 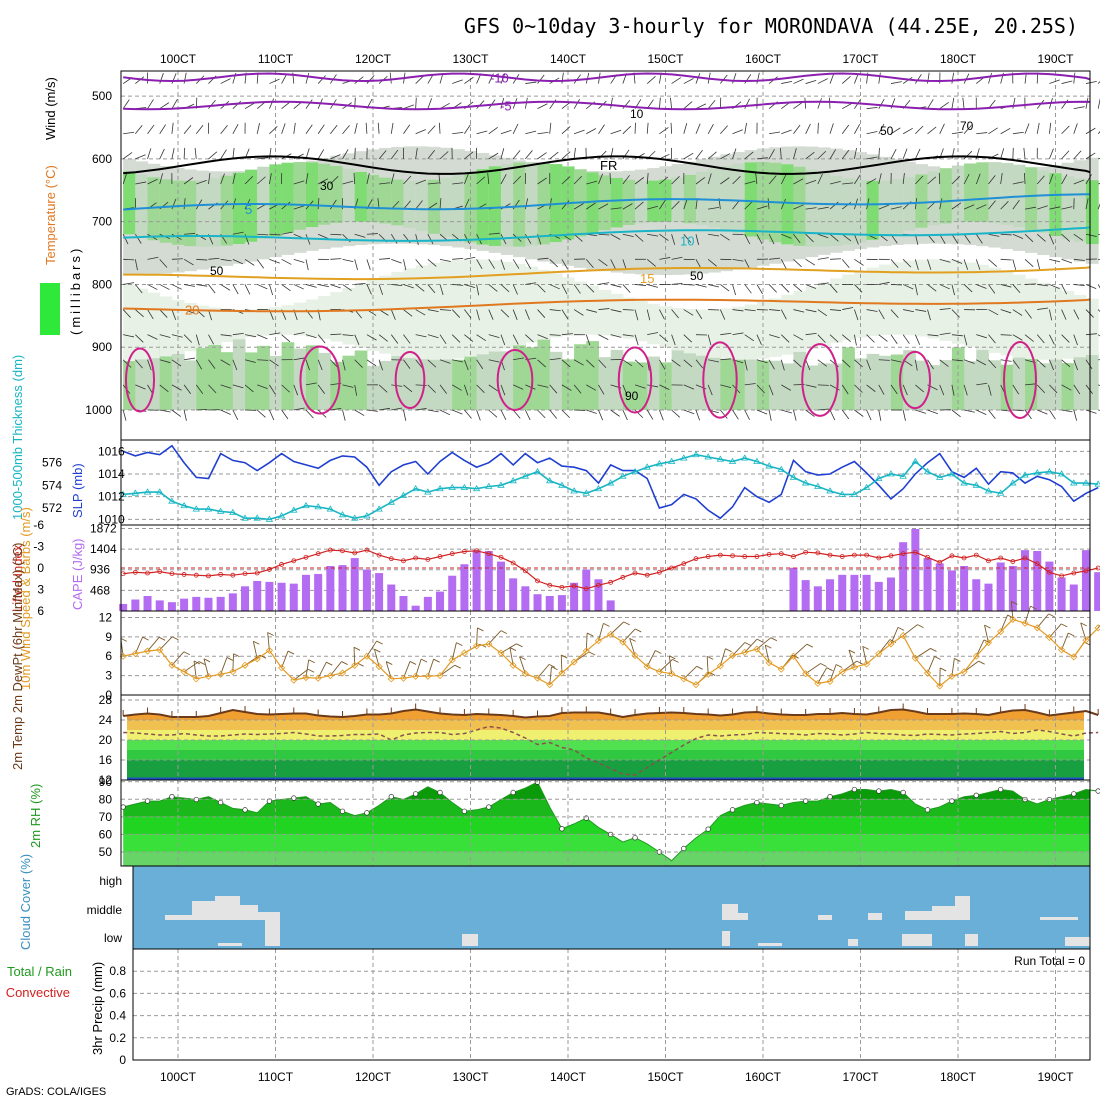 What do you see at coordinates (111, 497) in the screenshot?
I see `slp-tick-label: 1012` at bounding box center [111, 497].